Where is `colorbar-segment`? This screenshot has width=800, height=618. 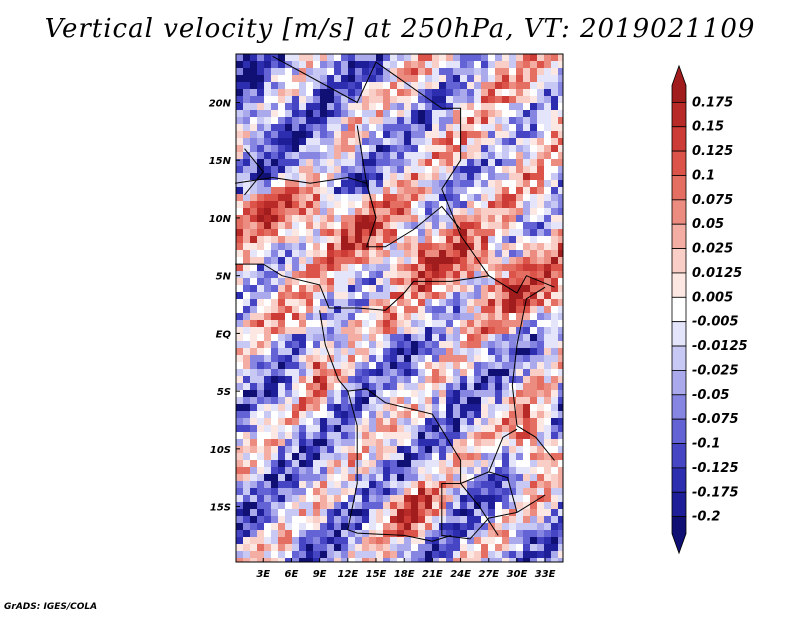
colorbar-segment is located at coordinates (679, 114).